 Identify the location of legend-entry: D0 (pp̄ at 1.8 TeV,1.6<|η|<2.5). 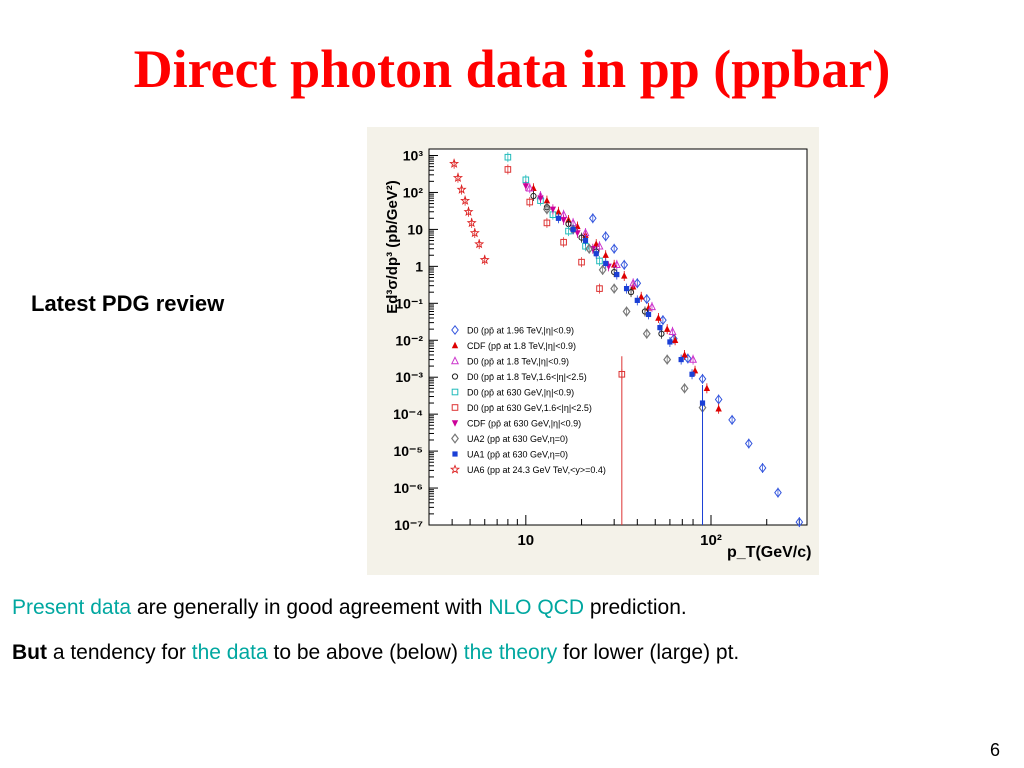
(527, 377).